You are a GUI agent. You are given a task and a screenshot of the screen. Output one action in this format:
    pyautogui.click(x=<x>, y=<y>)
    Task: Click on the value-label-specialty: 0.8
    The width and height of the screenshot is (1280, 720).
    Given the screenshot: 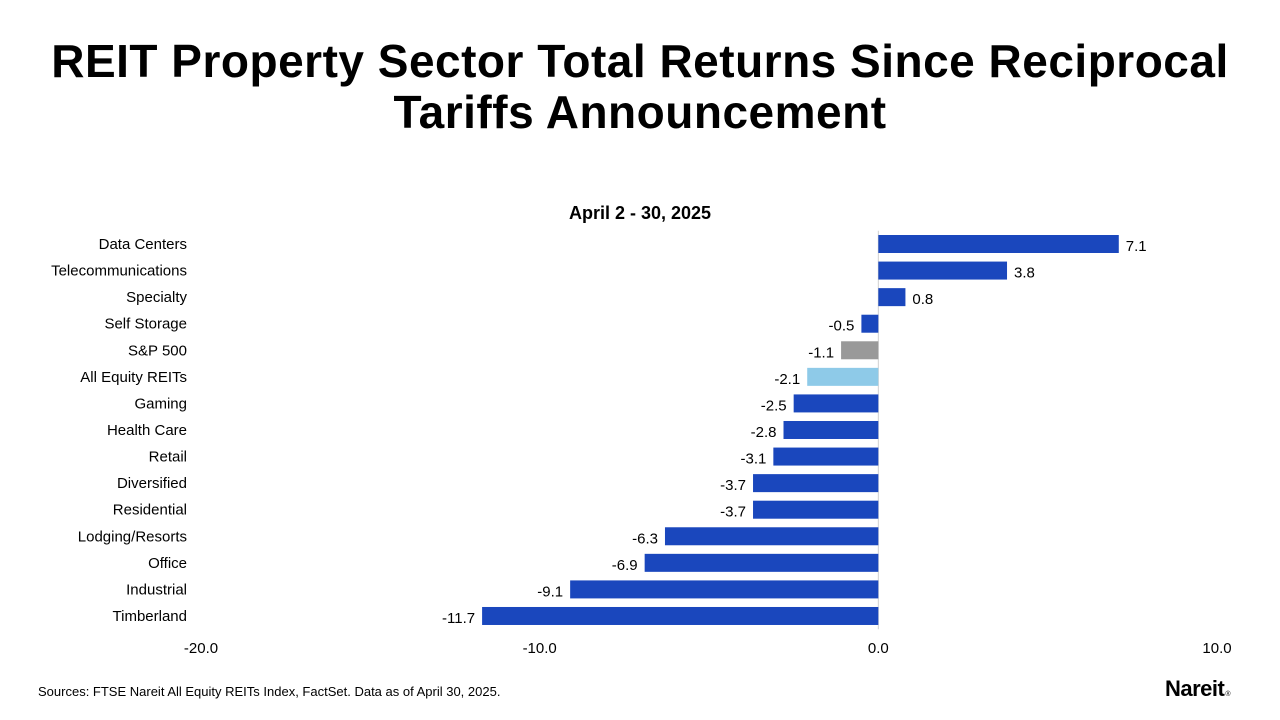 What is the action you would take?
    pyautogui.click(x=922, y=299)
    